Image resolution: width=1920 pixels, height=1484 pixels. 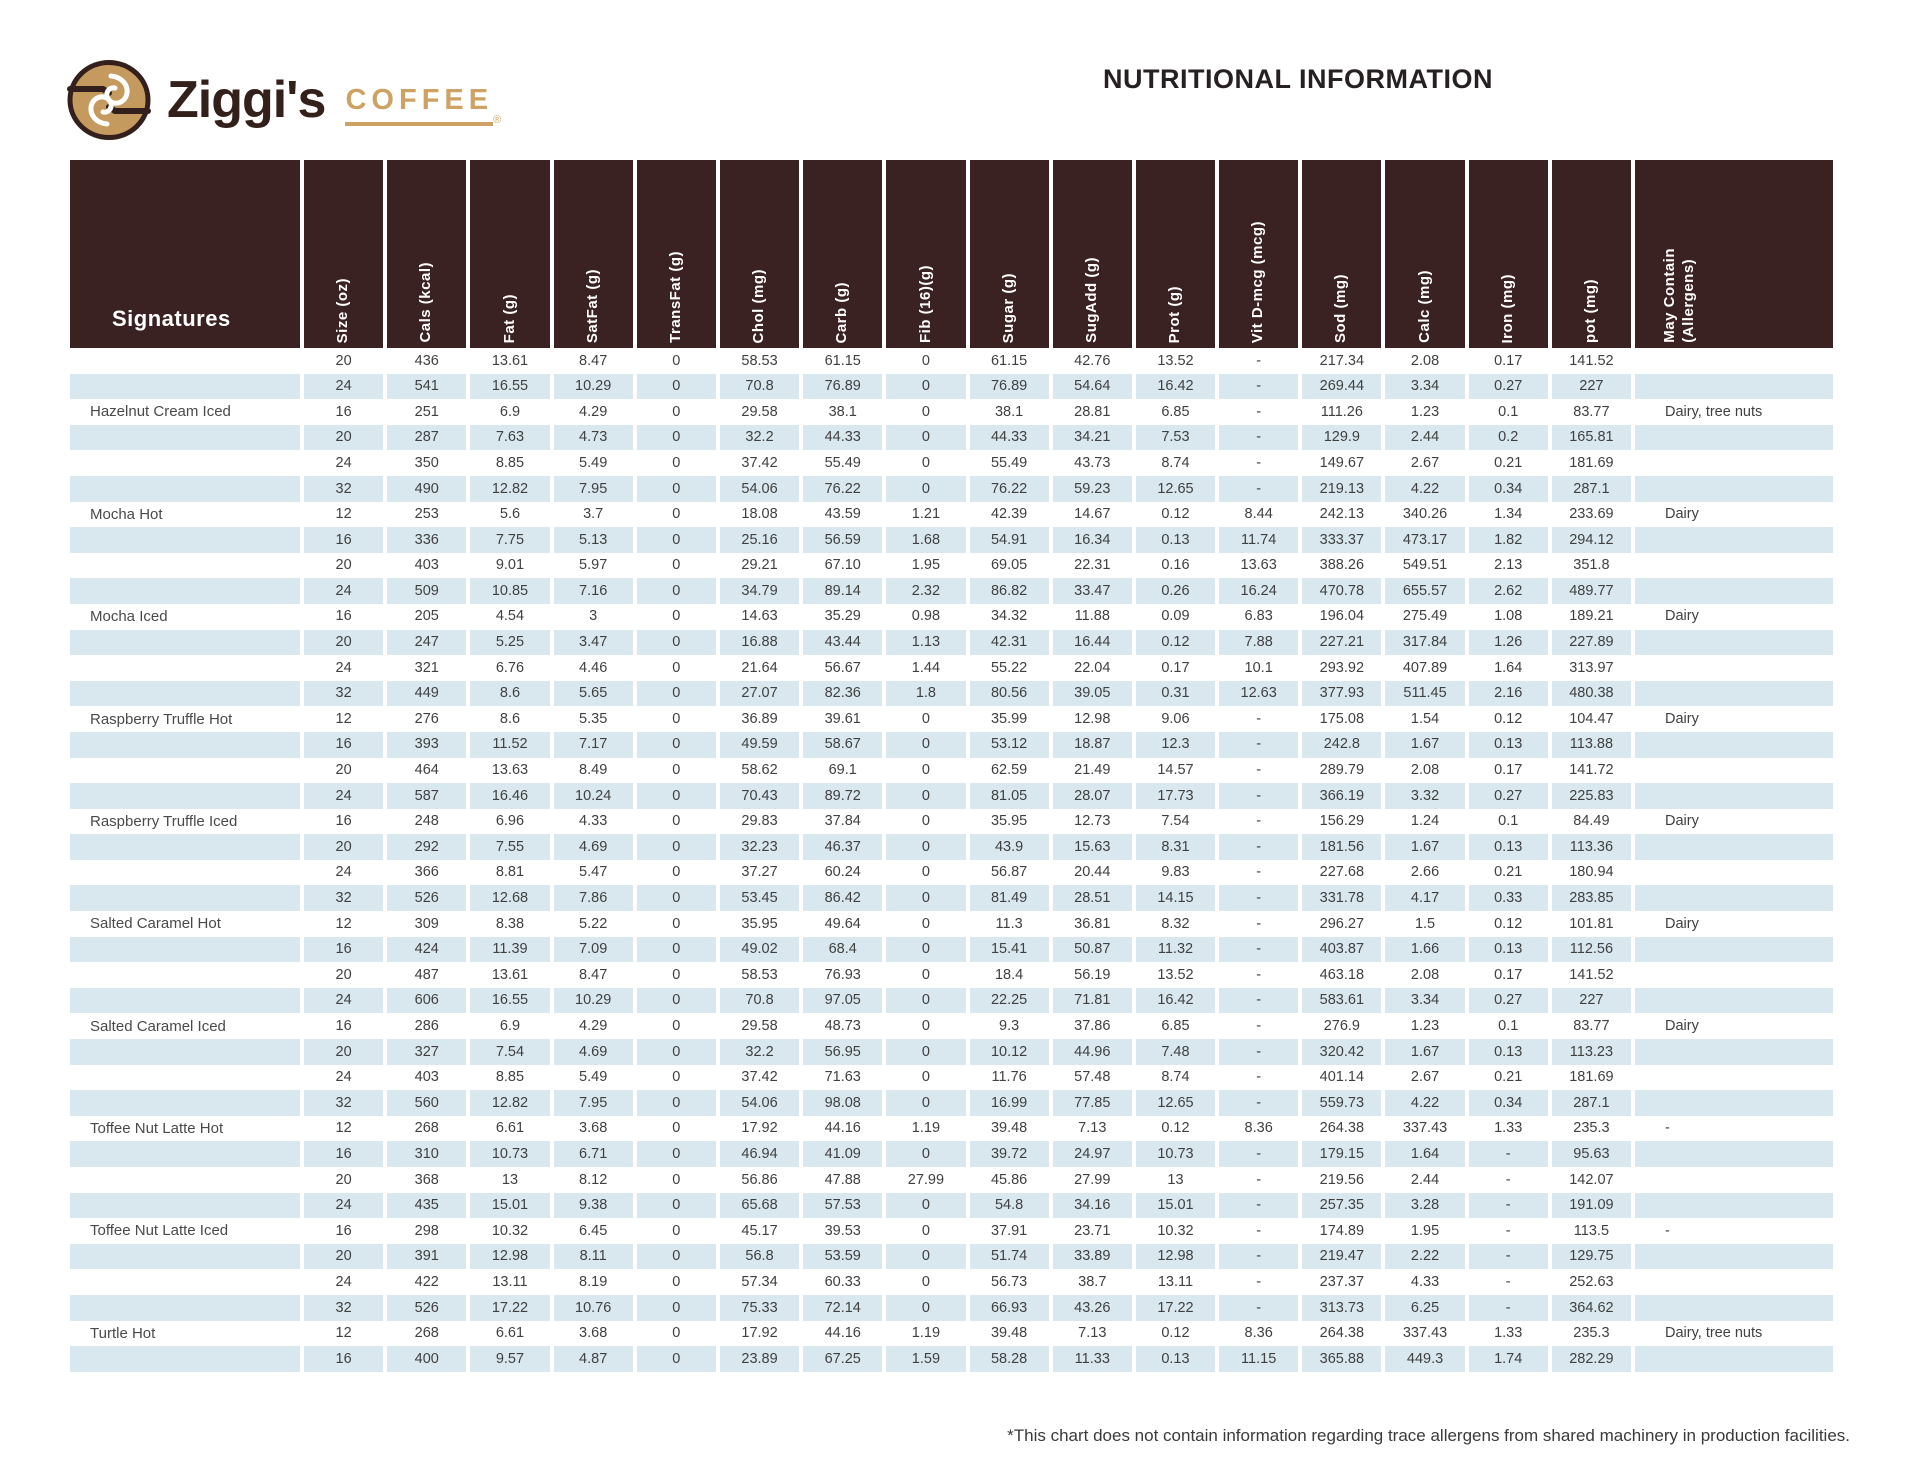 I want to click on value-cell: 227, so click(x=1592, y=1000).